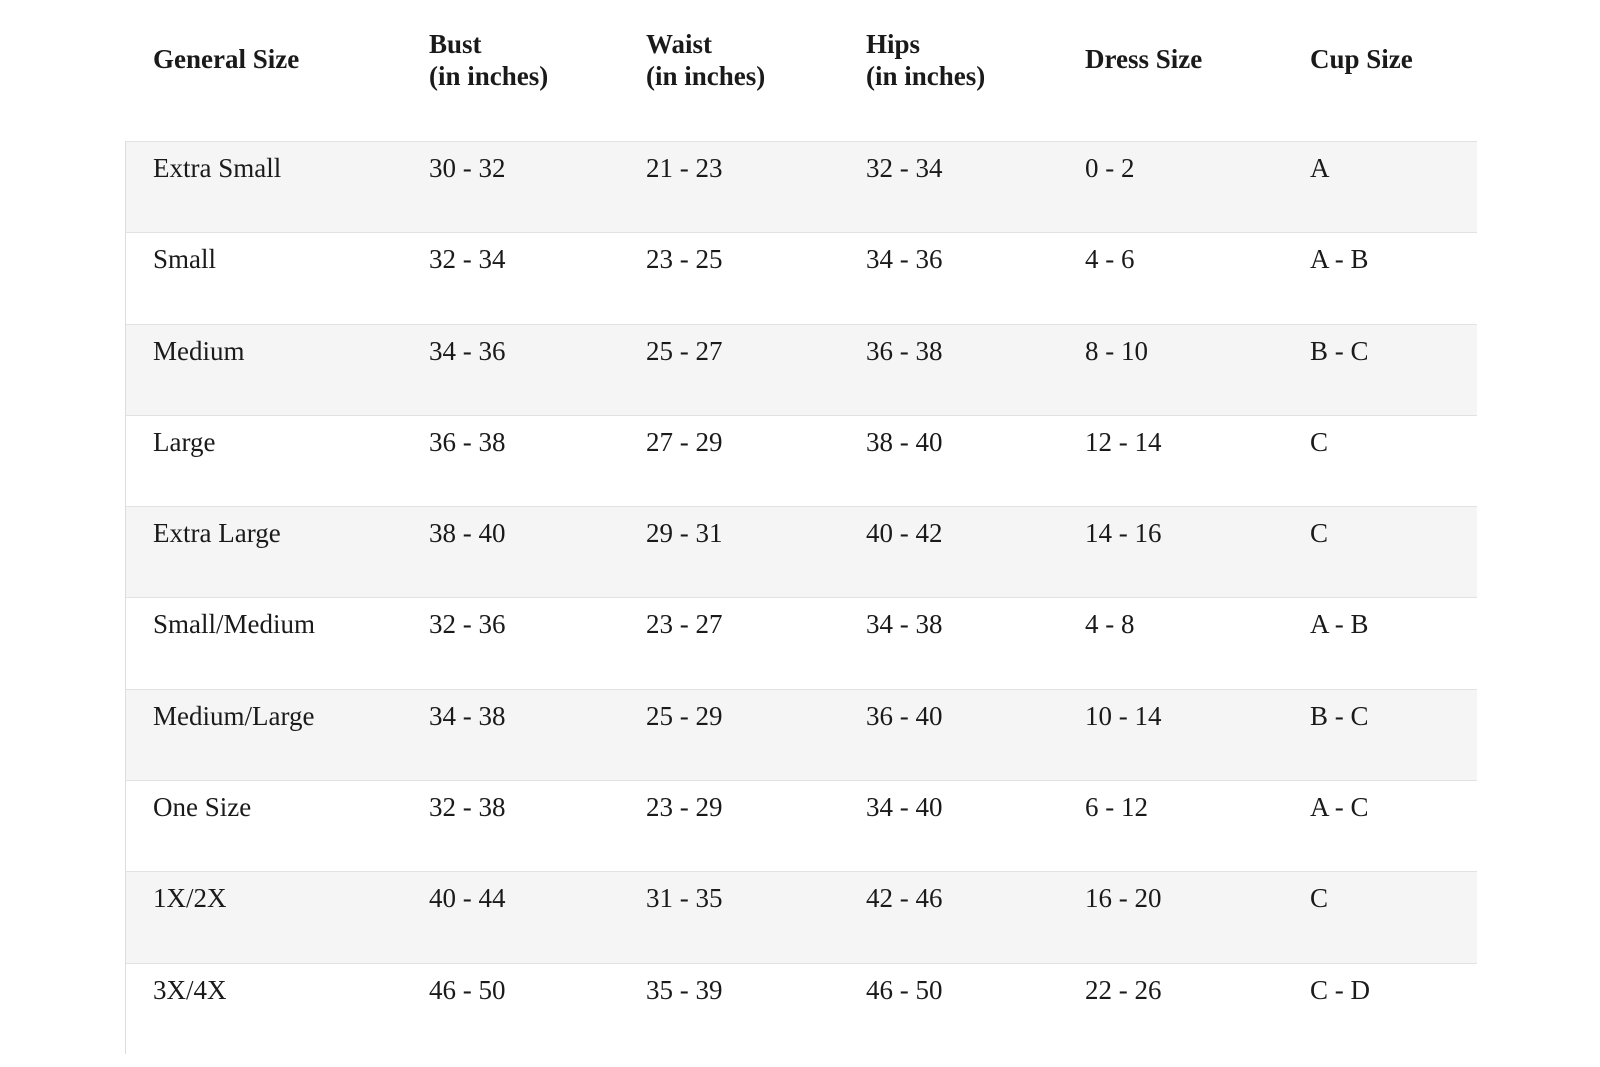  What do you see at coordinates (217, 168) in the screenshot?
I see `cell-general-size: Extra Small` at bounding box center [217, 168].